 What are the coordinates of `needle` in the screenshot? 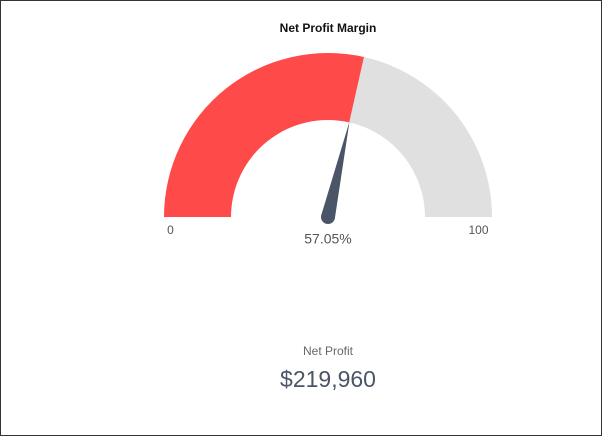 It's located at (335, 172).